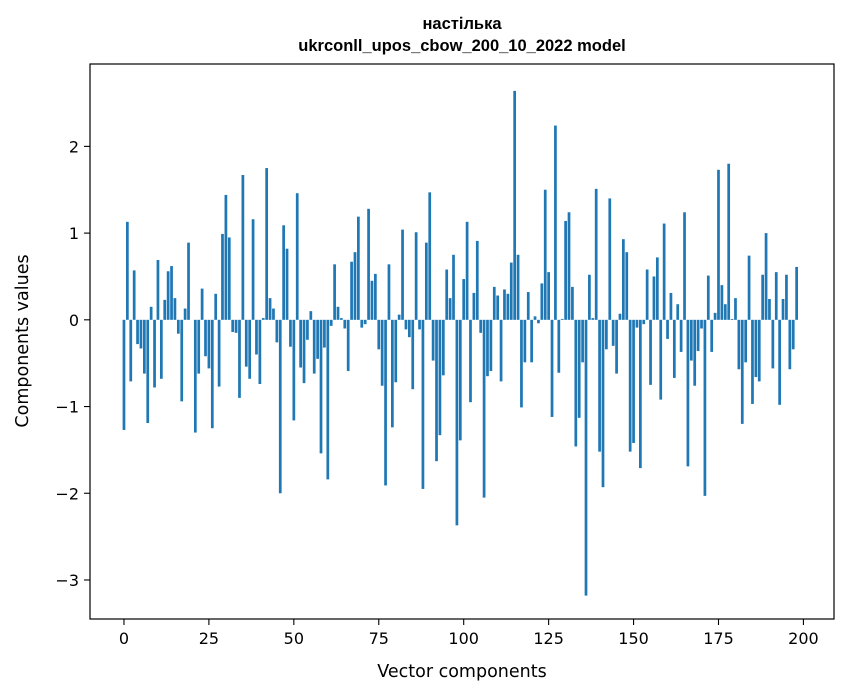  What do you see at coordinates (462, 24) in the screenshot?
I see `chart-title-line-1: настілька` at bounding box center [462, 24].